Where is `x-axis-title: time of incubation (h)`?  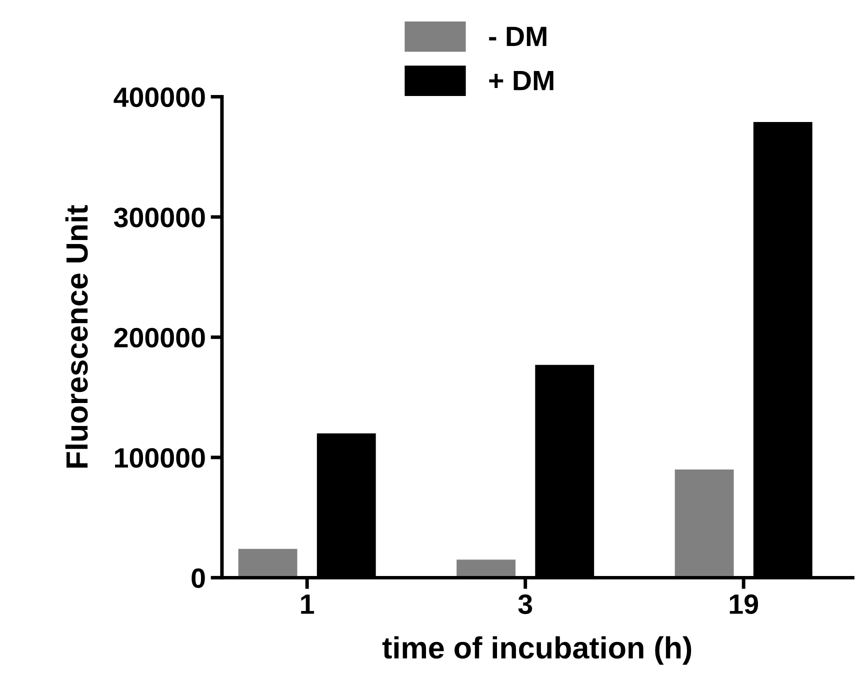 x-axis-title: time of incubation (h) is located at coordinates (537, 650).